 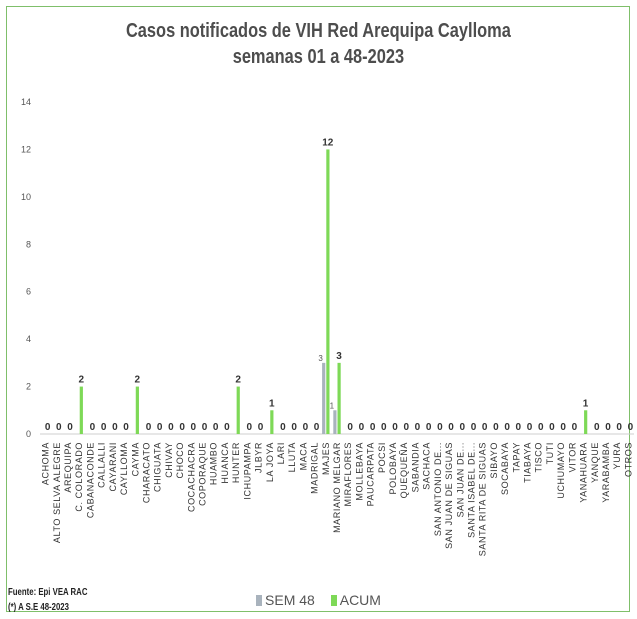 I want to click on chart-legend: SEM 48 ACUM, so click(x=318, y=600).